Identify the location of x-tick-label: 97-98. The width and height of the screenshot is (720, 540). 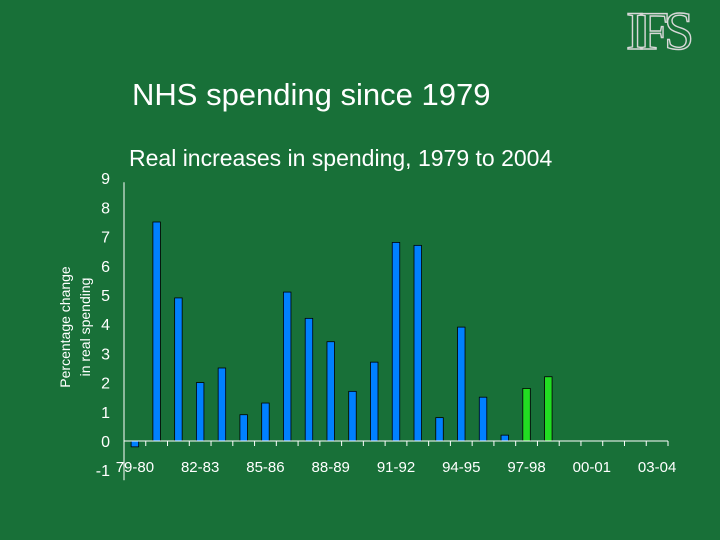
(526, 467).